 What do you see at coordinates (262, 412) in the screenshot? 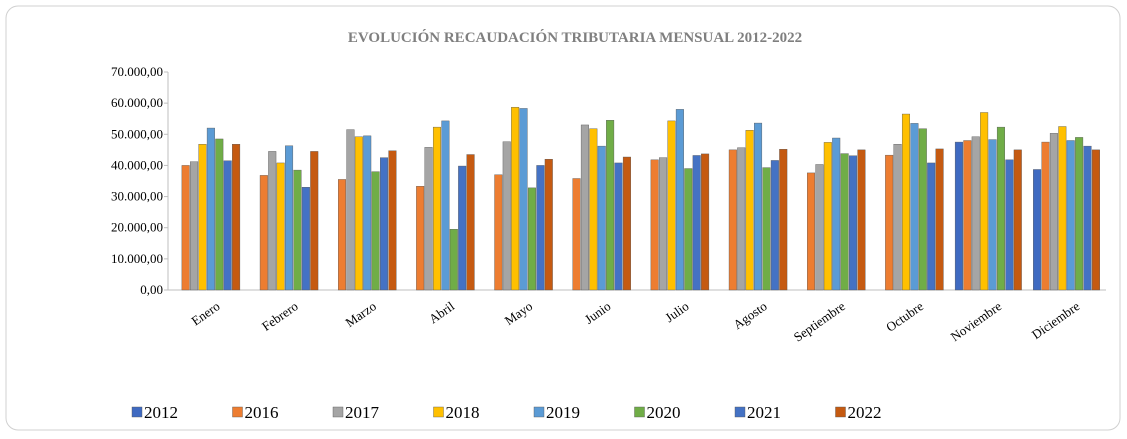
I see `legend-label: 2016` at bounding box center [262, 412].